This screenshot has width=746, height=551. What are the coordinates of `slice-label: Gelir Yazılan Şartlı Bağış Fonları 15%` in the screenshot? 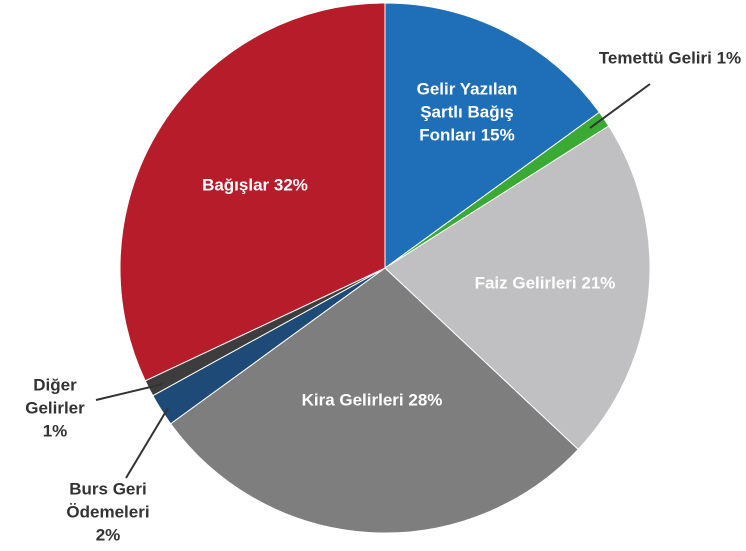 It's located at (467, 112).